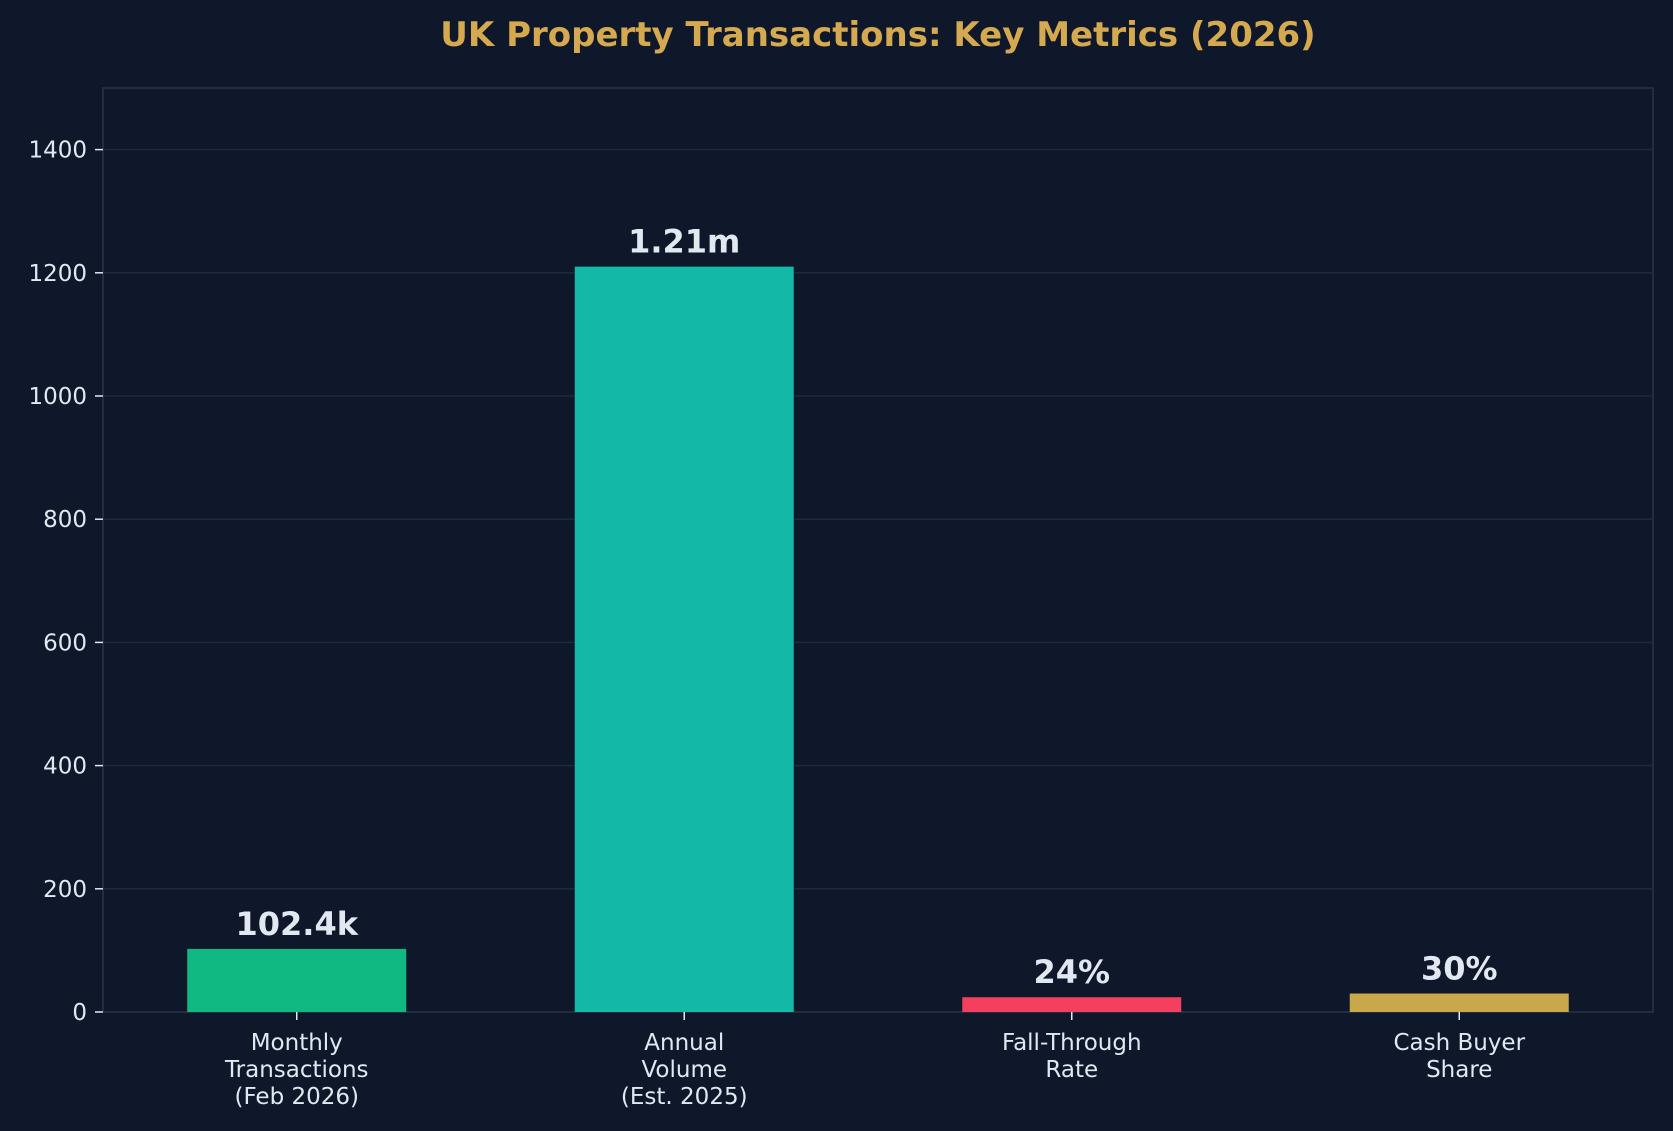  I want to click on x-tick-label-line: Fall-Through, so click(1072, 1043).